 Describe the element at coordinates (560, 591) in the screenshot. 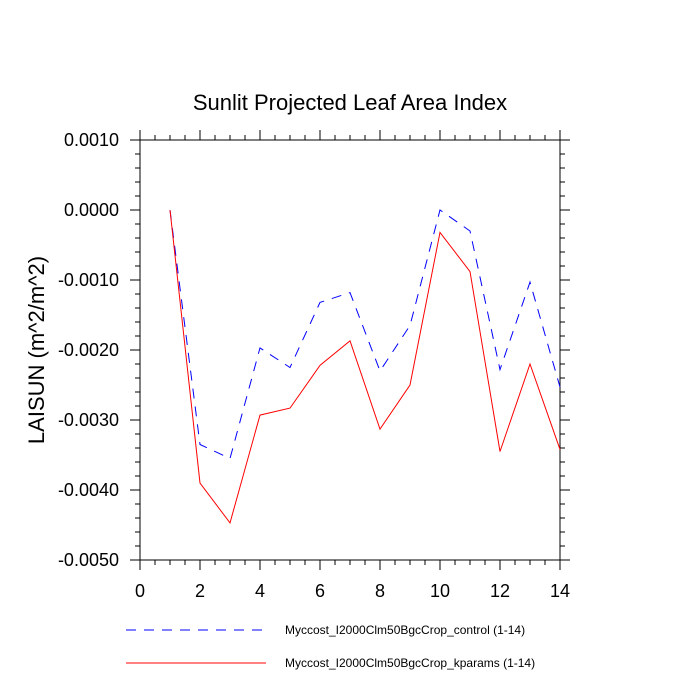

I see `x-tick-label: 14` at that location.